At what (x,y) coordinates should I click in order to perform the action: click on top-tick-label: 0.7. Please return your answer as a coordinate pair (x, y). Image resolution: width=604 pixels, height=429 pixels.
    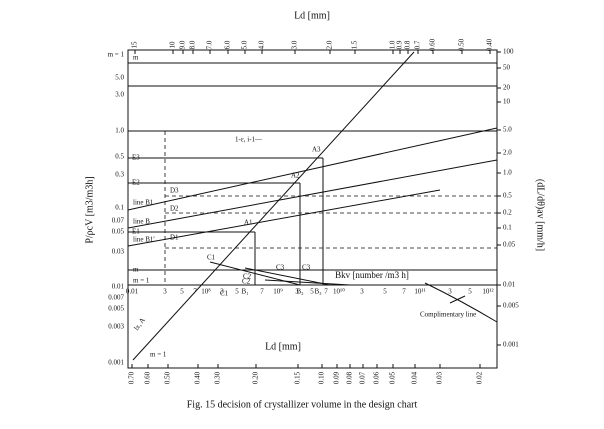
    Looking at the image, I should click on (418, 44).